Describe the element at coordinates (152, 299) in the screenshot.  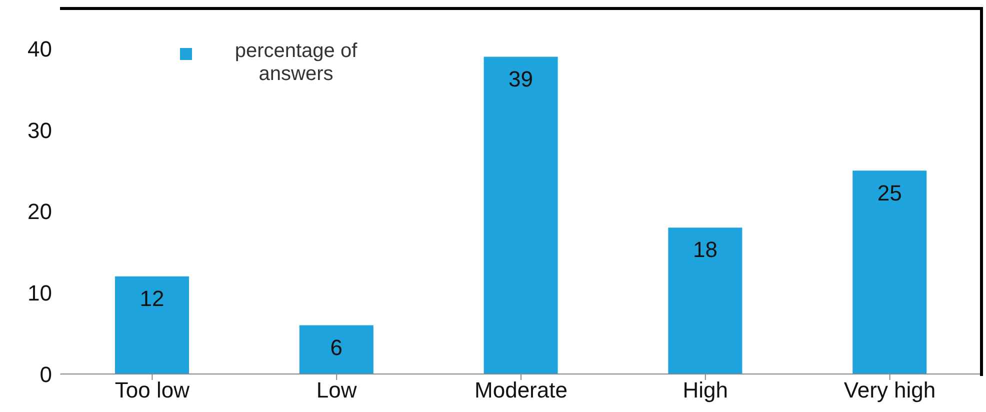
I see `data-label: 12` at that location.